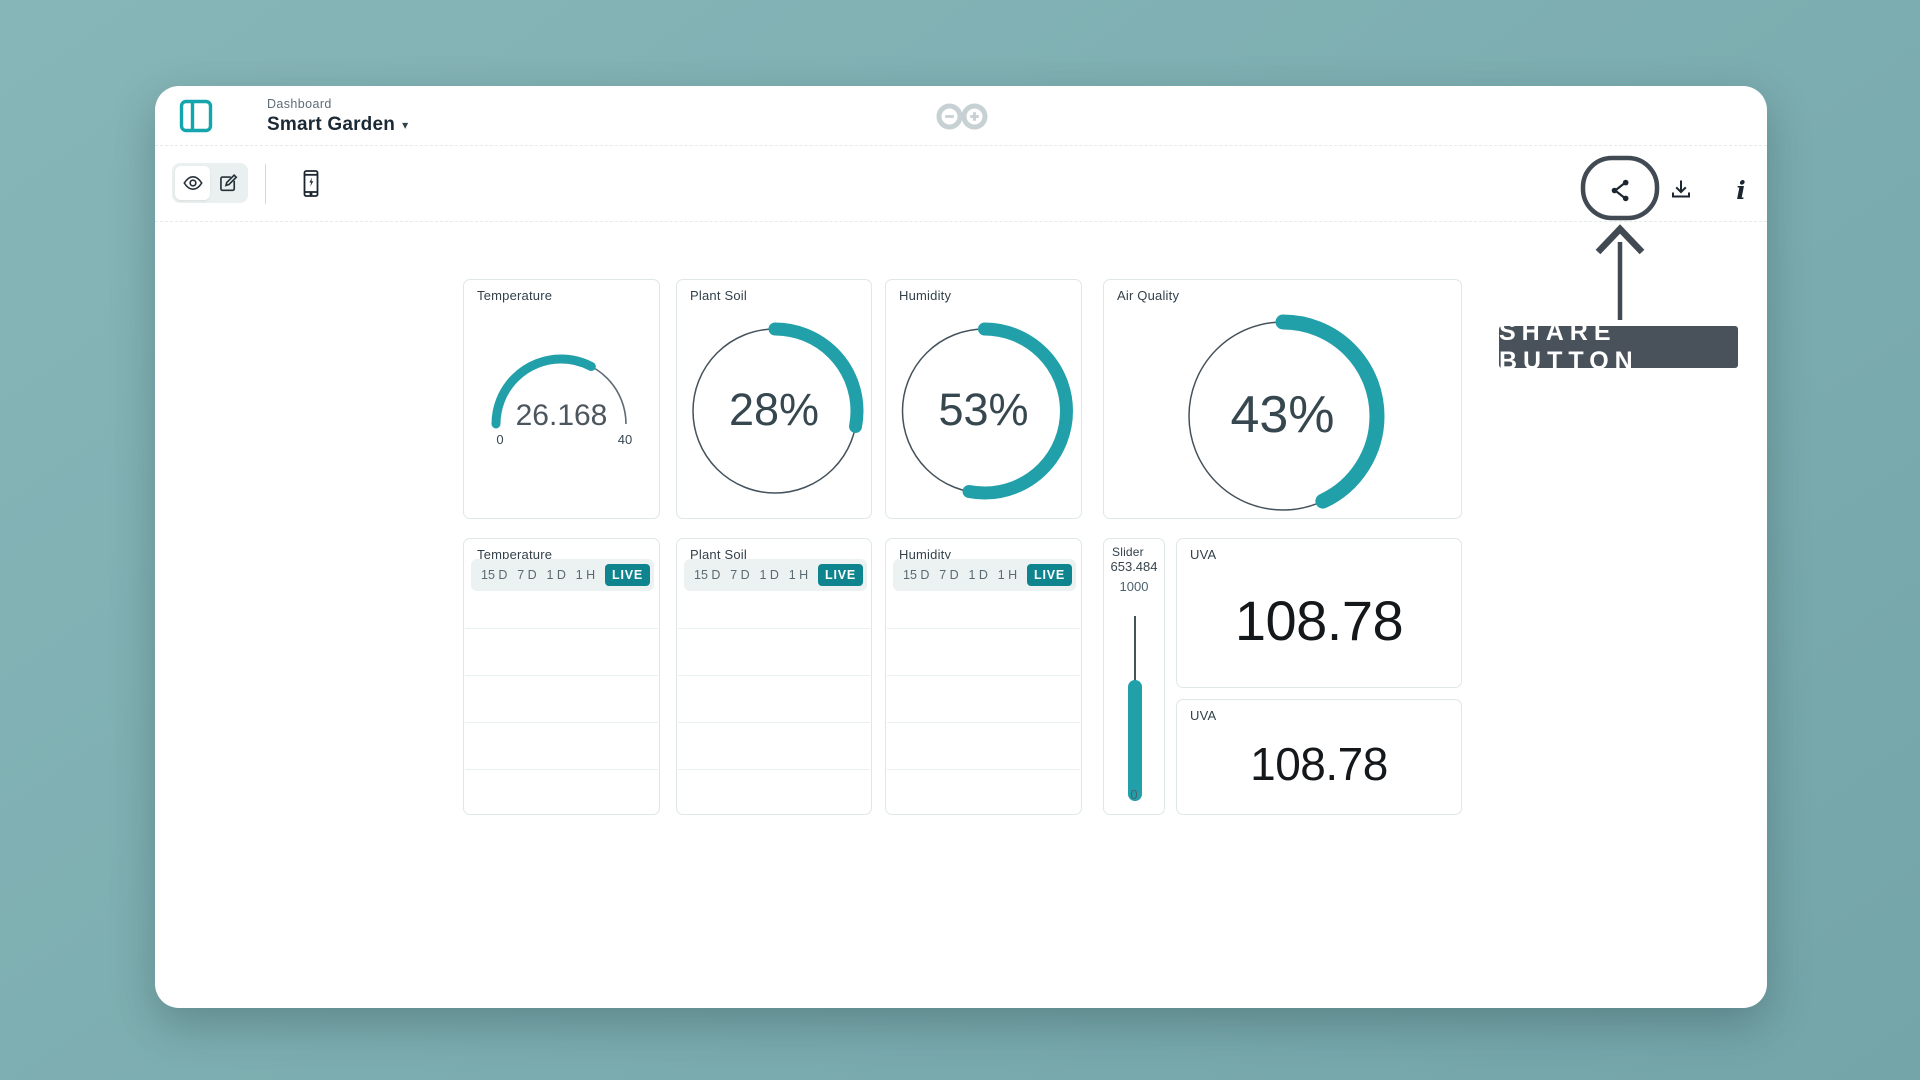 This screenshot has width=1920, height=1080. What do you see at coordinates (1620, 237) in the screenshot?
I see `share-annotation-arrow` at bounding box center [1620, 237].